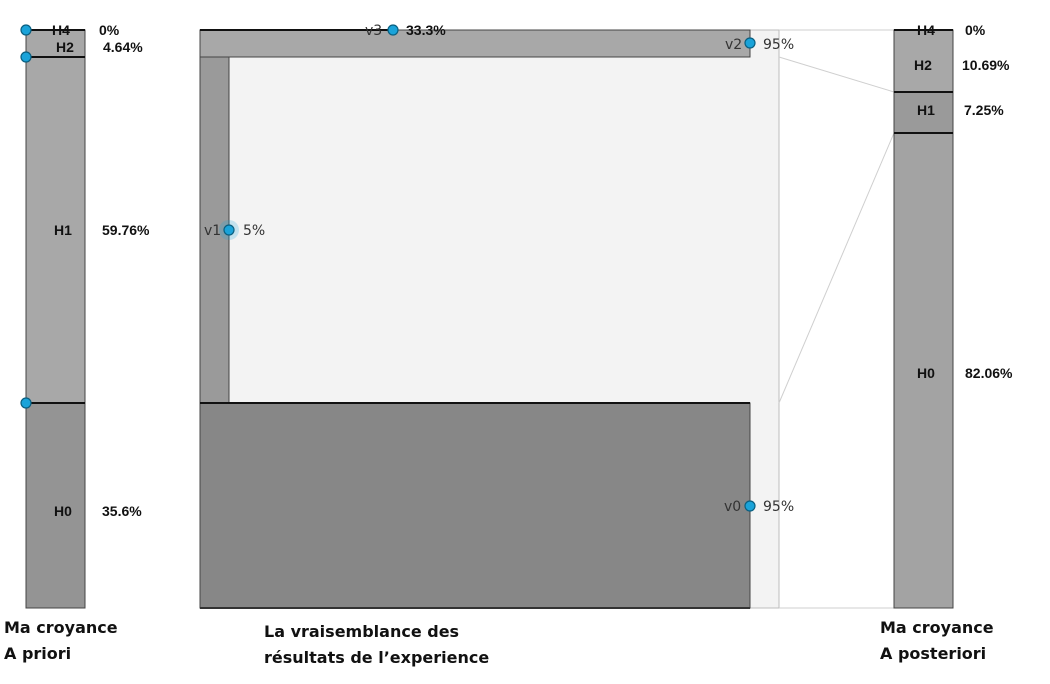 This screenshot has width=1050, height=684. Describe the element at coordinates (26, 30) in the screenshot. I see `prior-handle-h4` at that location.